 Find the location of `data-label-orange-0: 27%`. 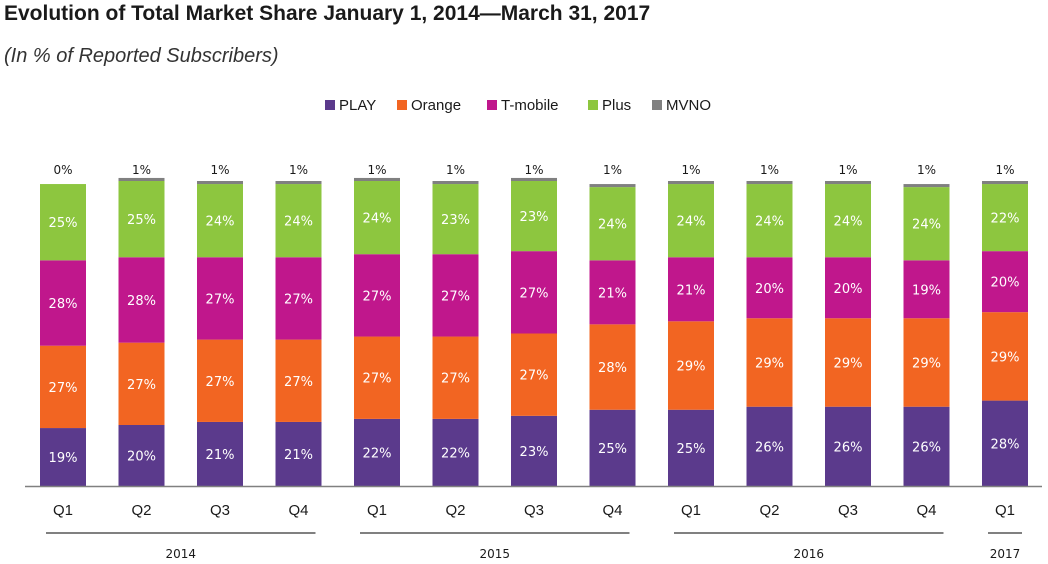

data-label-orange-0: 27% is located at coordinates (63, 388).